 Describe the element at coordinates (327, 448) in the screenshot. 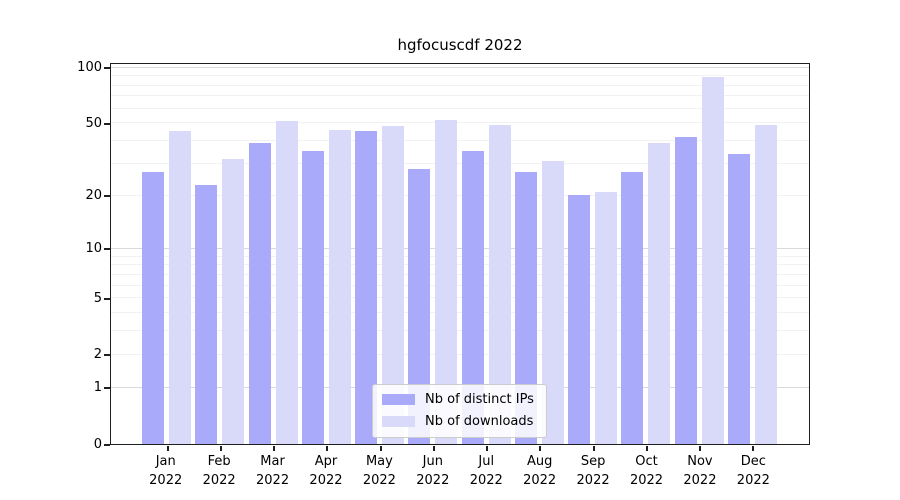

I see `x-tick-mark-apr` at that location.